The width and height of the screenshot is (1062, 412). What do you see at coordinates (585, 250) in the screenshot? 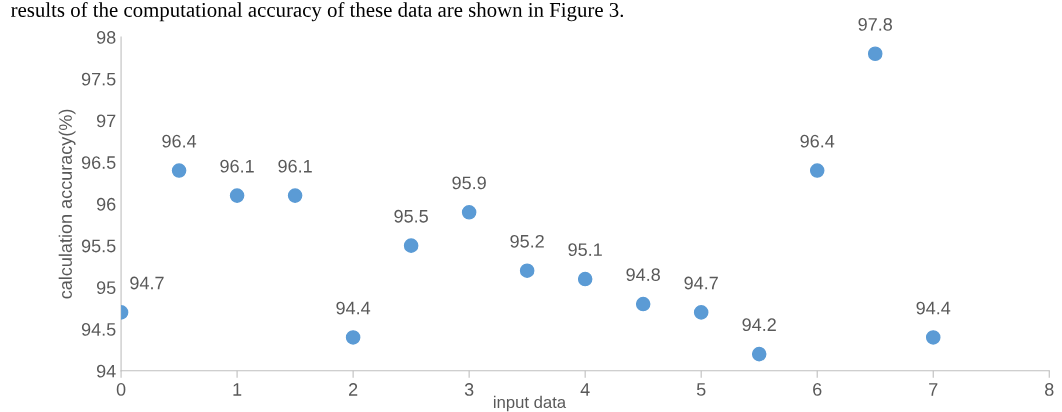
I see `data-label: 95.1` at bounding box center [585, 250].